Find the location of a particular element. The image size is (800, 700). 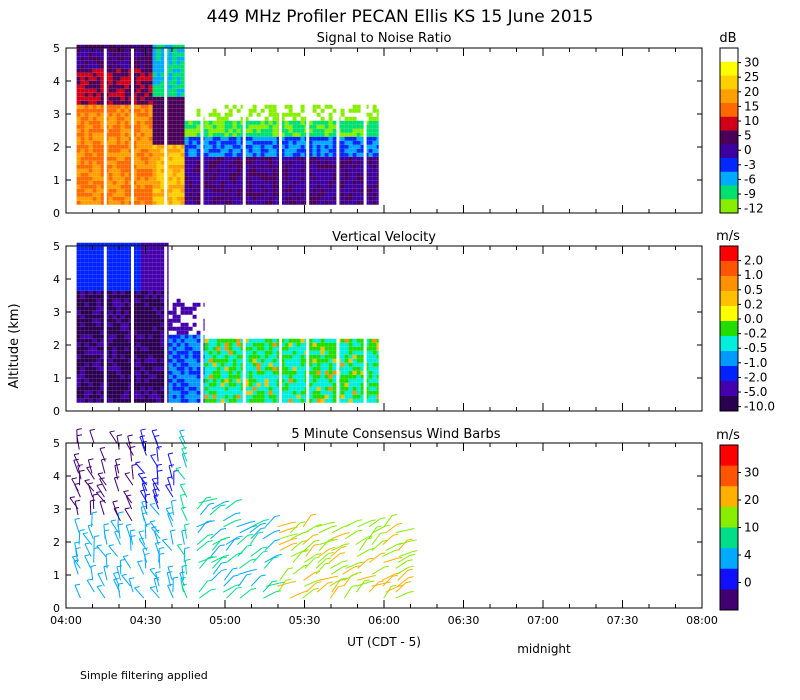

colorbar-frame is located at coordinates (729, 130).